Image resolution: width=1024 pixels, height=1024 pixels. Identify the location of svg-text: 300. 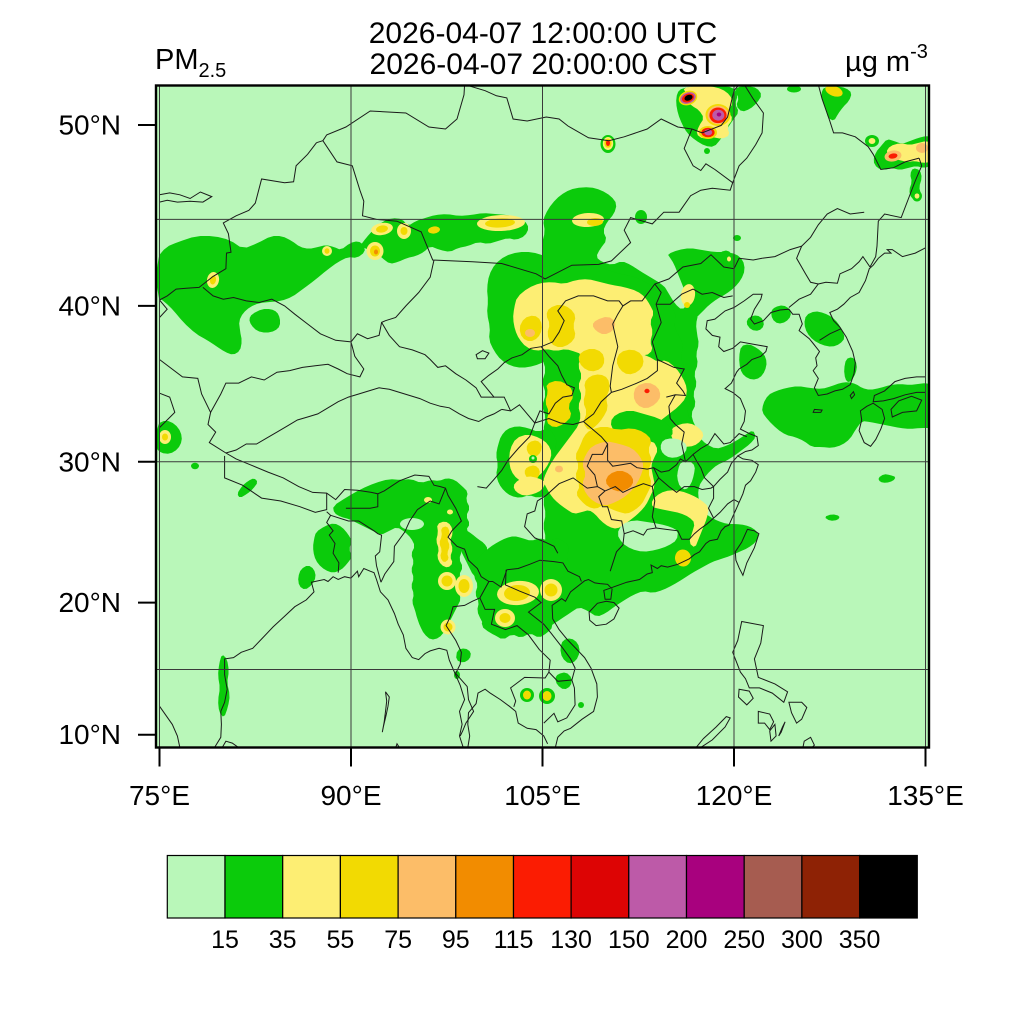
(802, 940).